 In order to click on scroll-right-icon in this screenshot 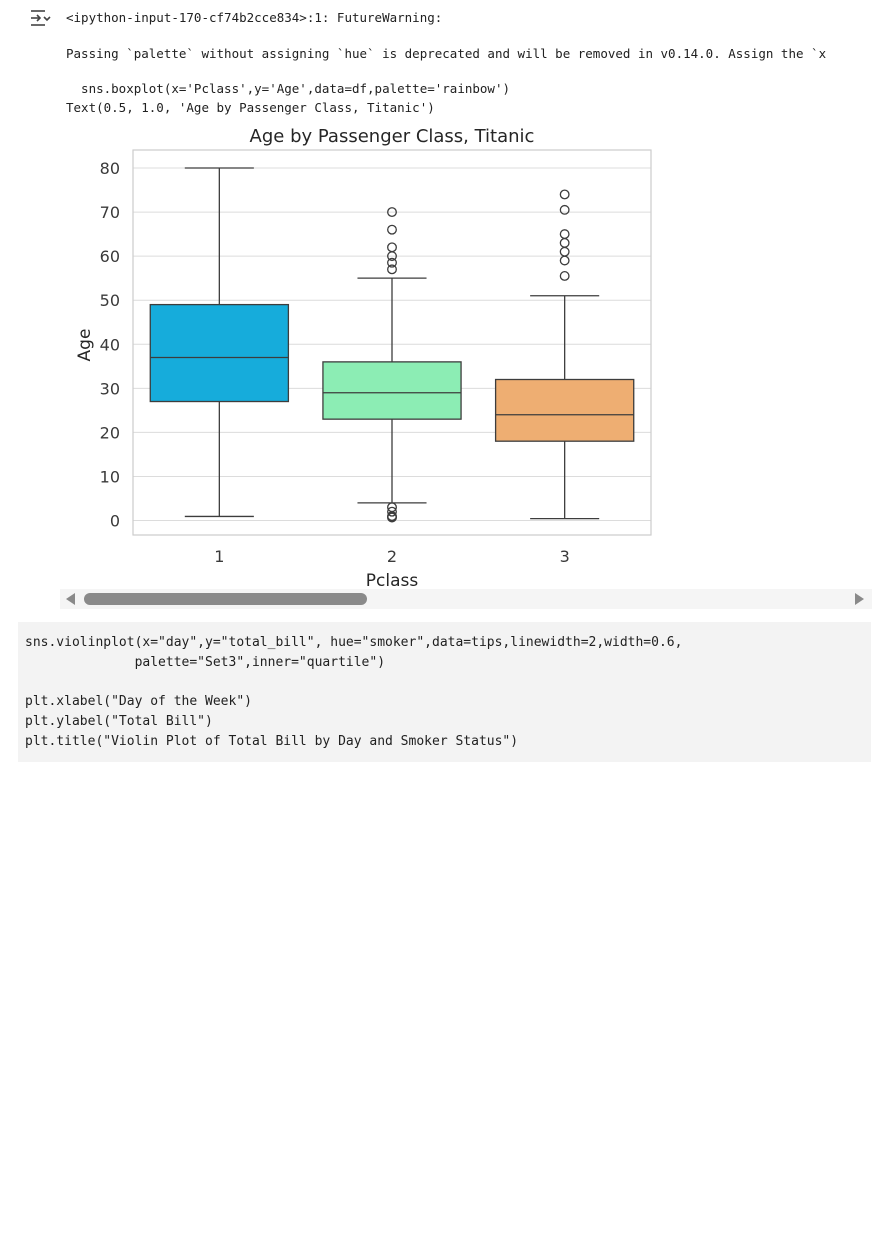, I will do `click(859, 599)`.